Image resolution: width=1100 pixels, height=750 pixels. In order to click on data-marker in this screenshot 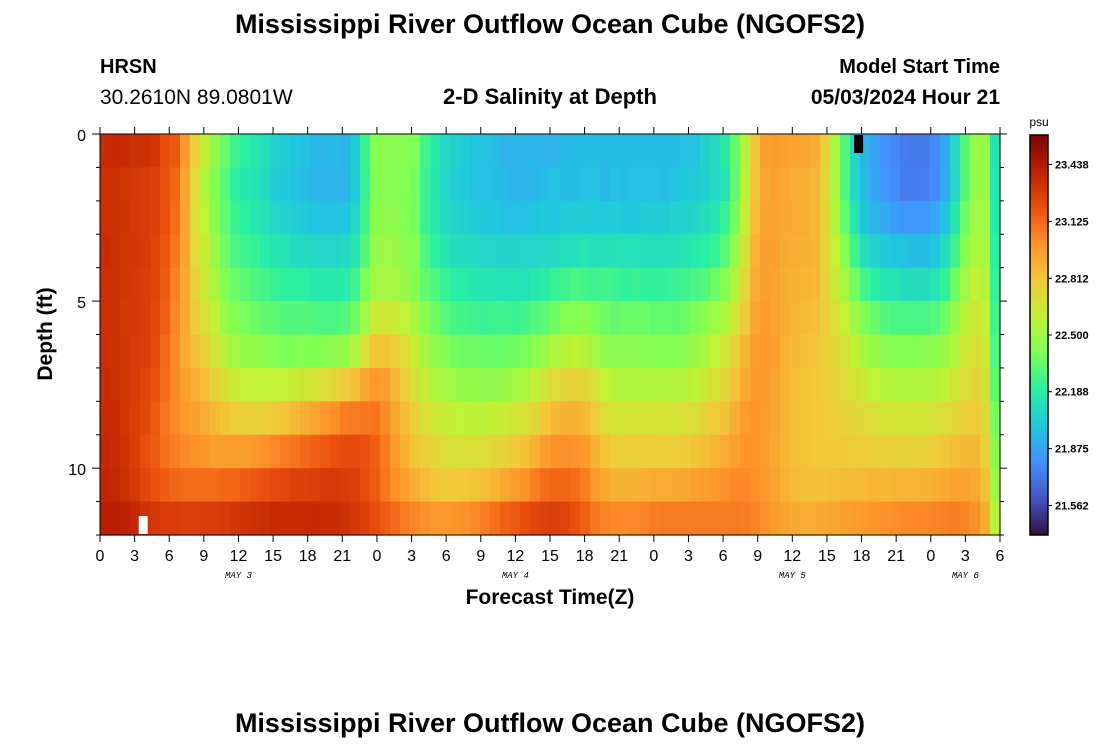, I will do `click(859, 144)`.